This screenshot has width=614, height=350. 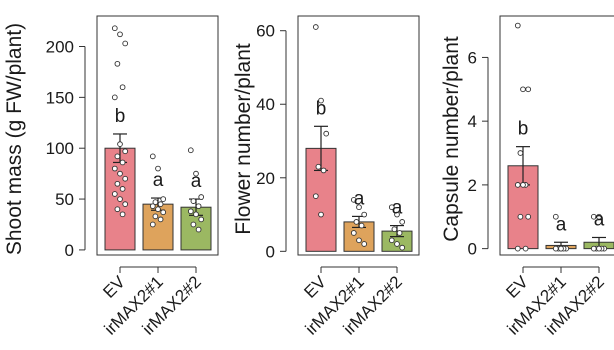 I want to click on y-tick-label: 20, so click(x=265, y=178).